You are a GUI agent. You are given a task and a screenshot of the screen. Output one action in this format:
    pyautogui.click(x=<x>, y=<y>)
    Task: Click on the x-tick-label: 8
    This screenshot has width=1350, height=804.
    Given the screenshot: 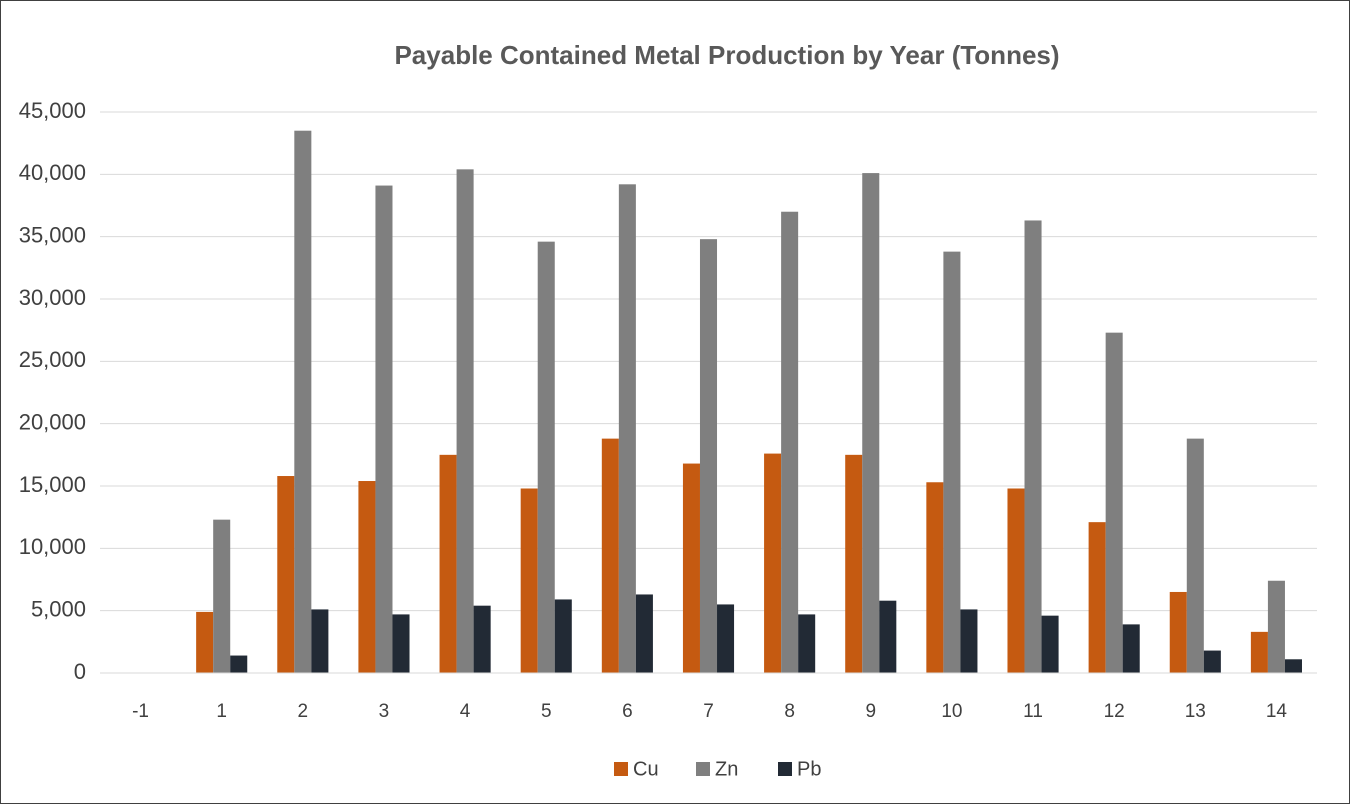 What is the action you would take?
    pyautogui.click(x=789, y=711)
    